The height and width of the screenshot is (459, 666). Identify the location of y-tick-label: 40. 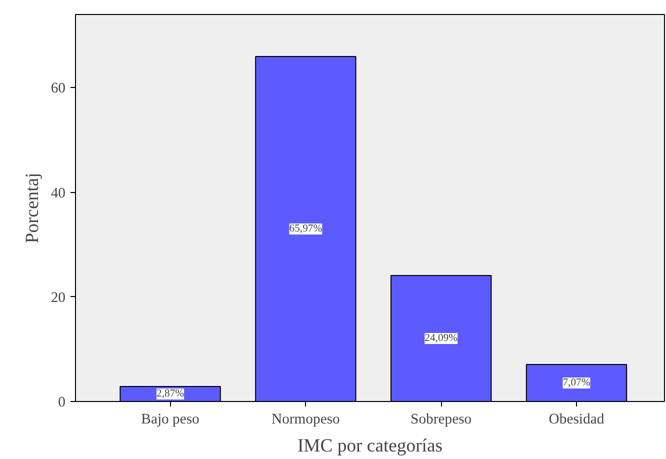
(58, 193).